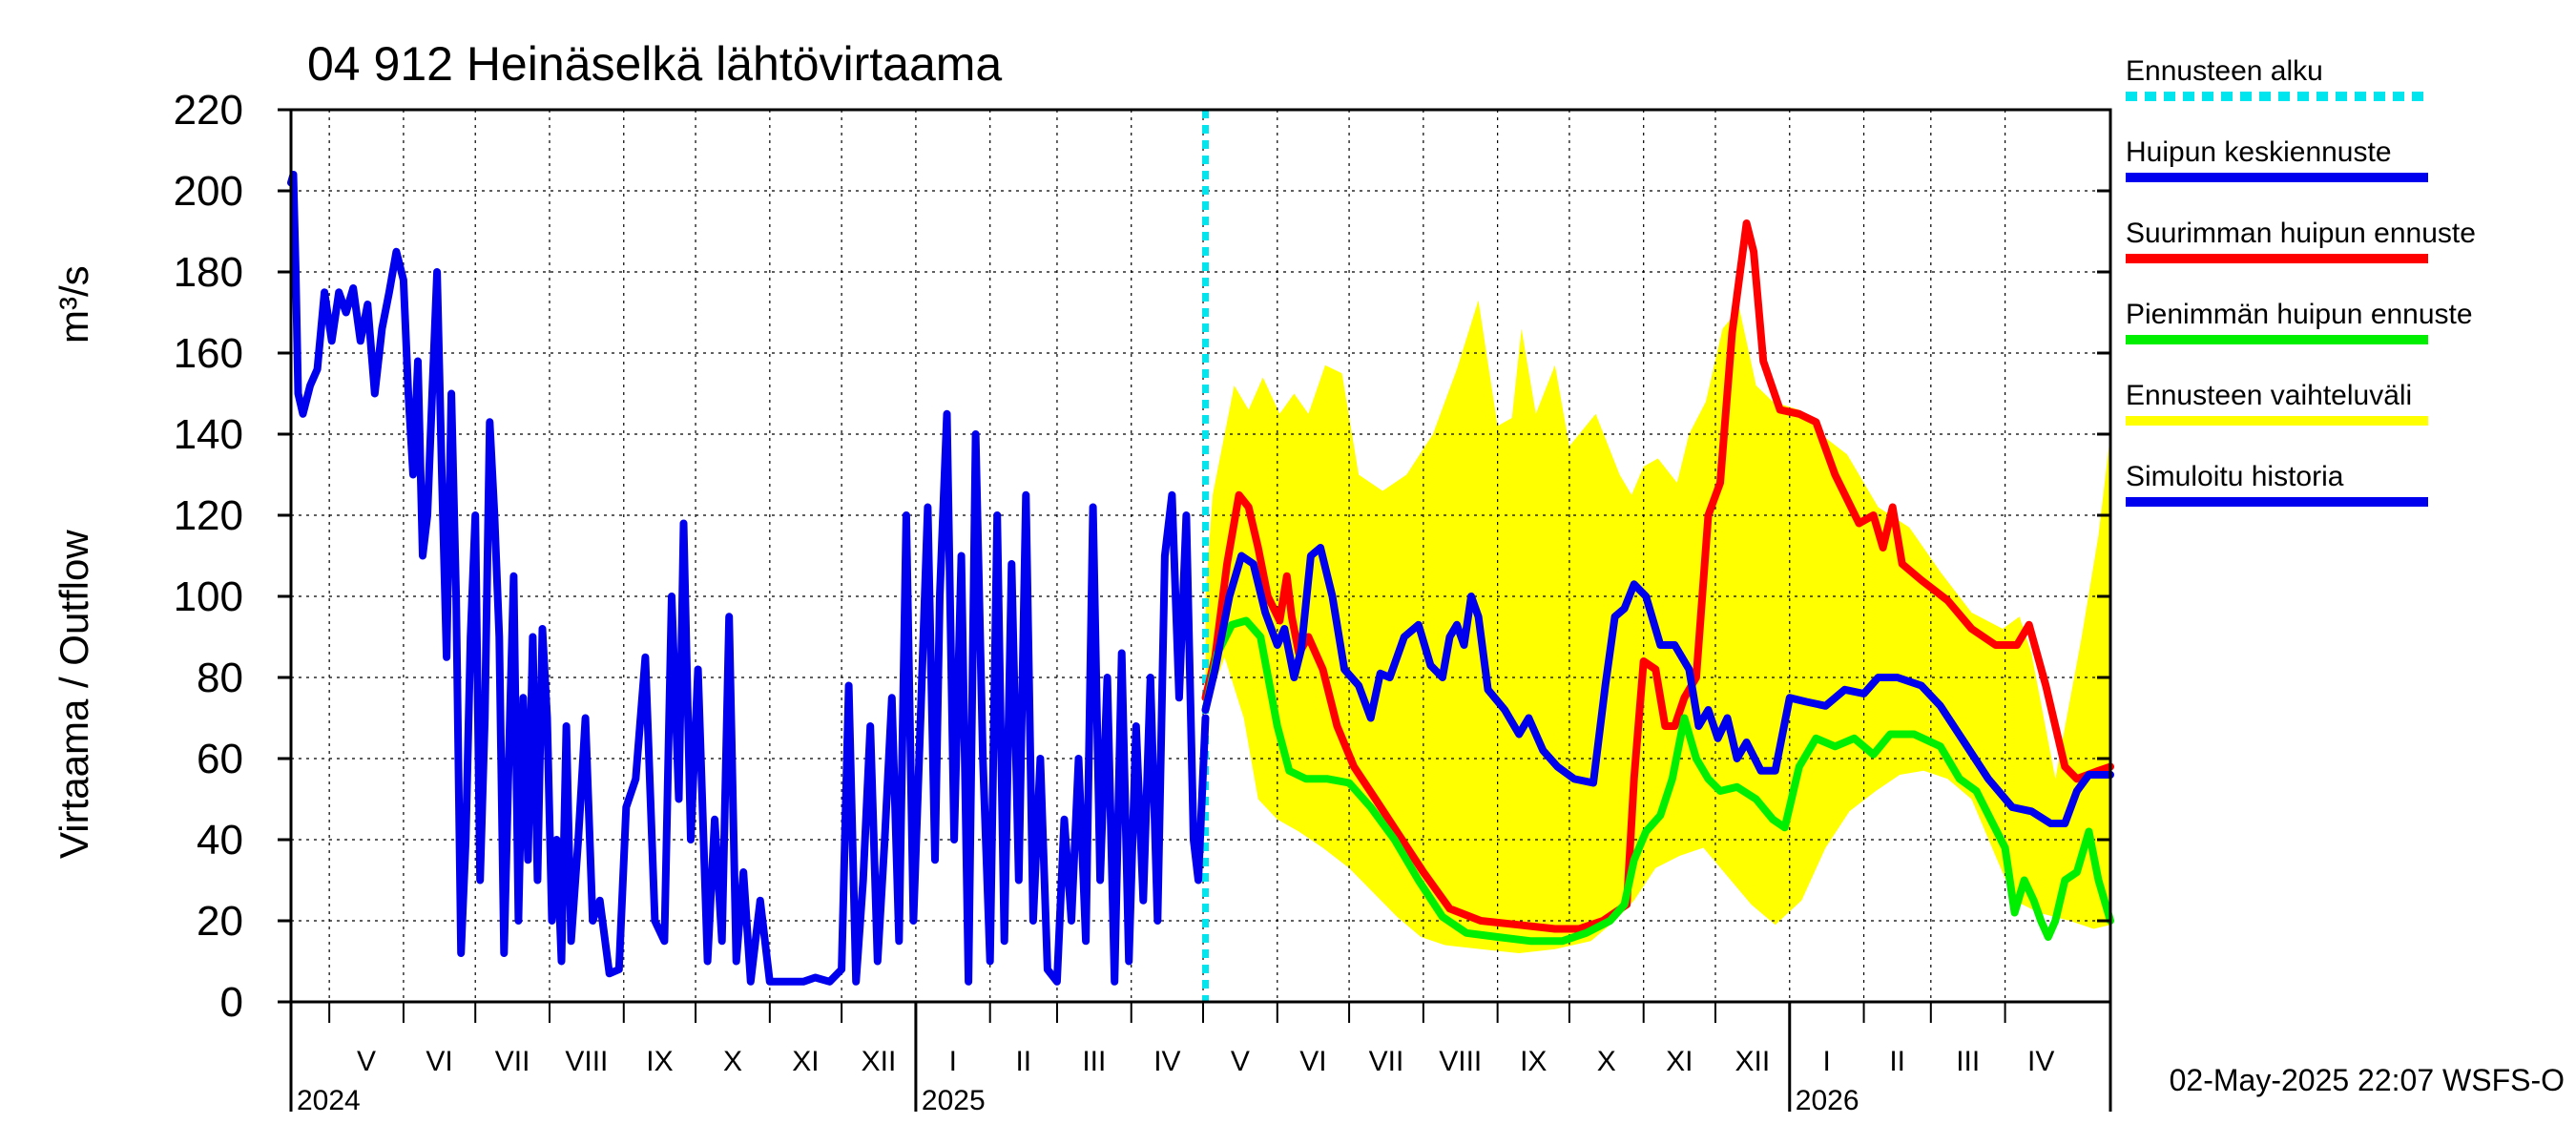 This screenshot has width=2576, height=1145. What do you see at coordinates (586, 1061) in the screenshot?
I see `month-label-3: VIII` at bounding box center [586, 1061].